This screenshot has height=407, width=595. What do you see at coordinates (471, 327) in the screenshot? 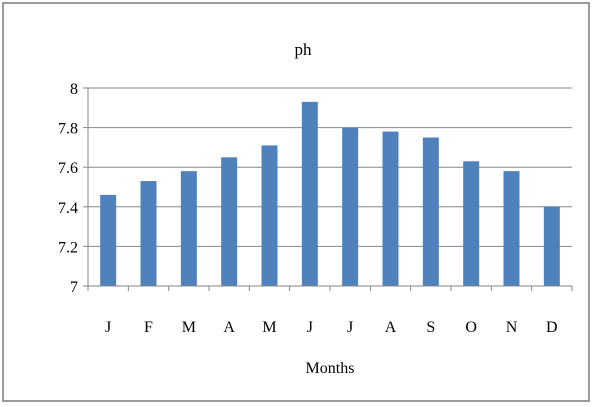
I see `x-tick-label: O` at bounding box center [471, 327].